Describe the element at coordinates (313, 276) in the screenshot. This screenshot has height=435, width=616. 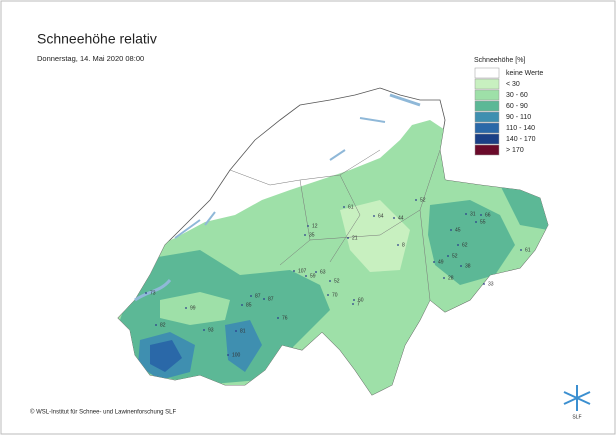
I see `station-value: 59` at that location.